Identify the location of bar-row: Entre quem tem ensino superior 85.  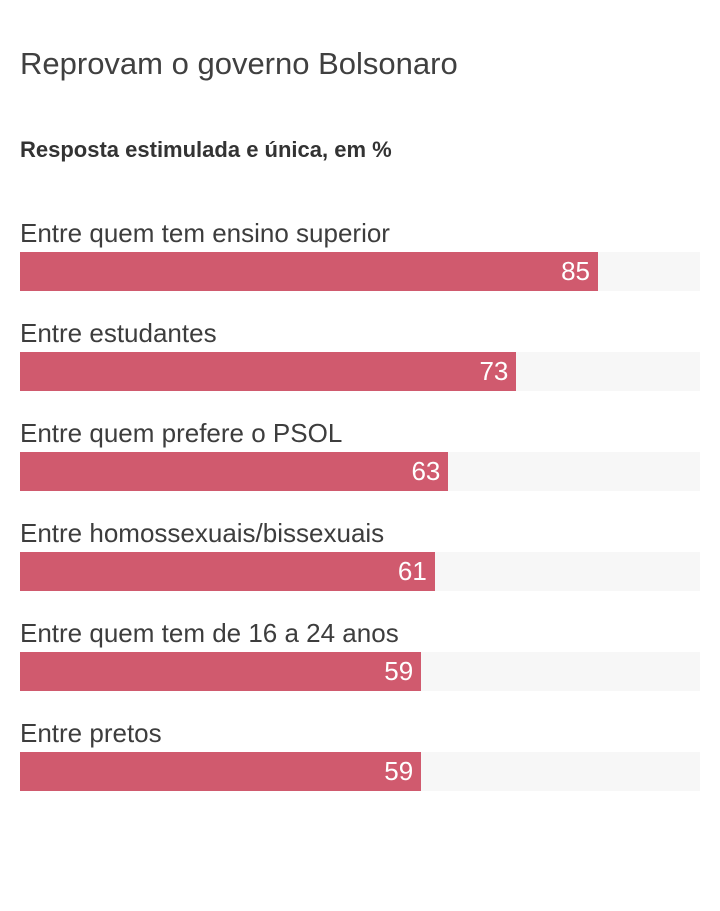
(360, 254).